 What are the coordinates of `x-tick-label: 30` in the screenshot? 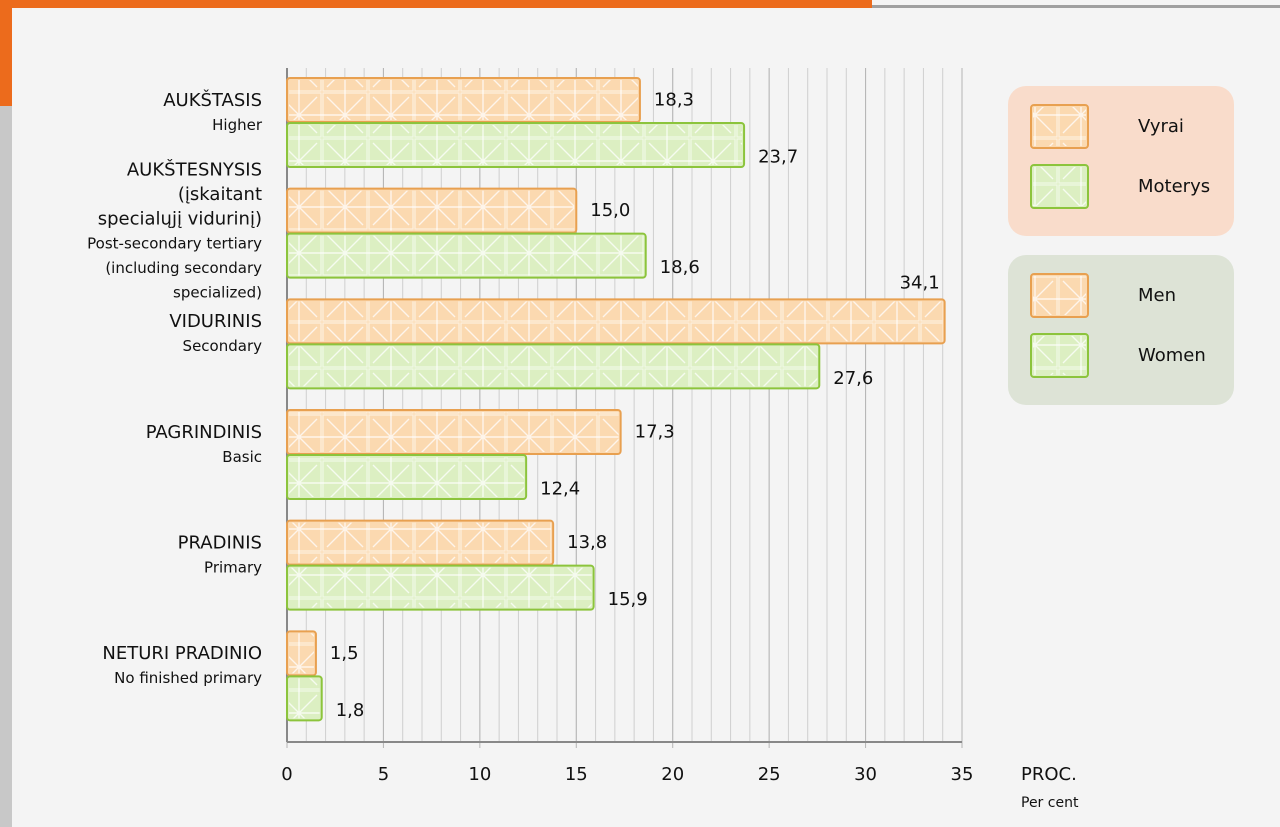 It's located at (865, 774).